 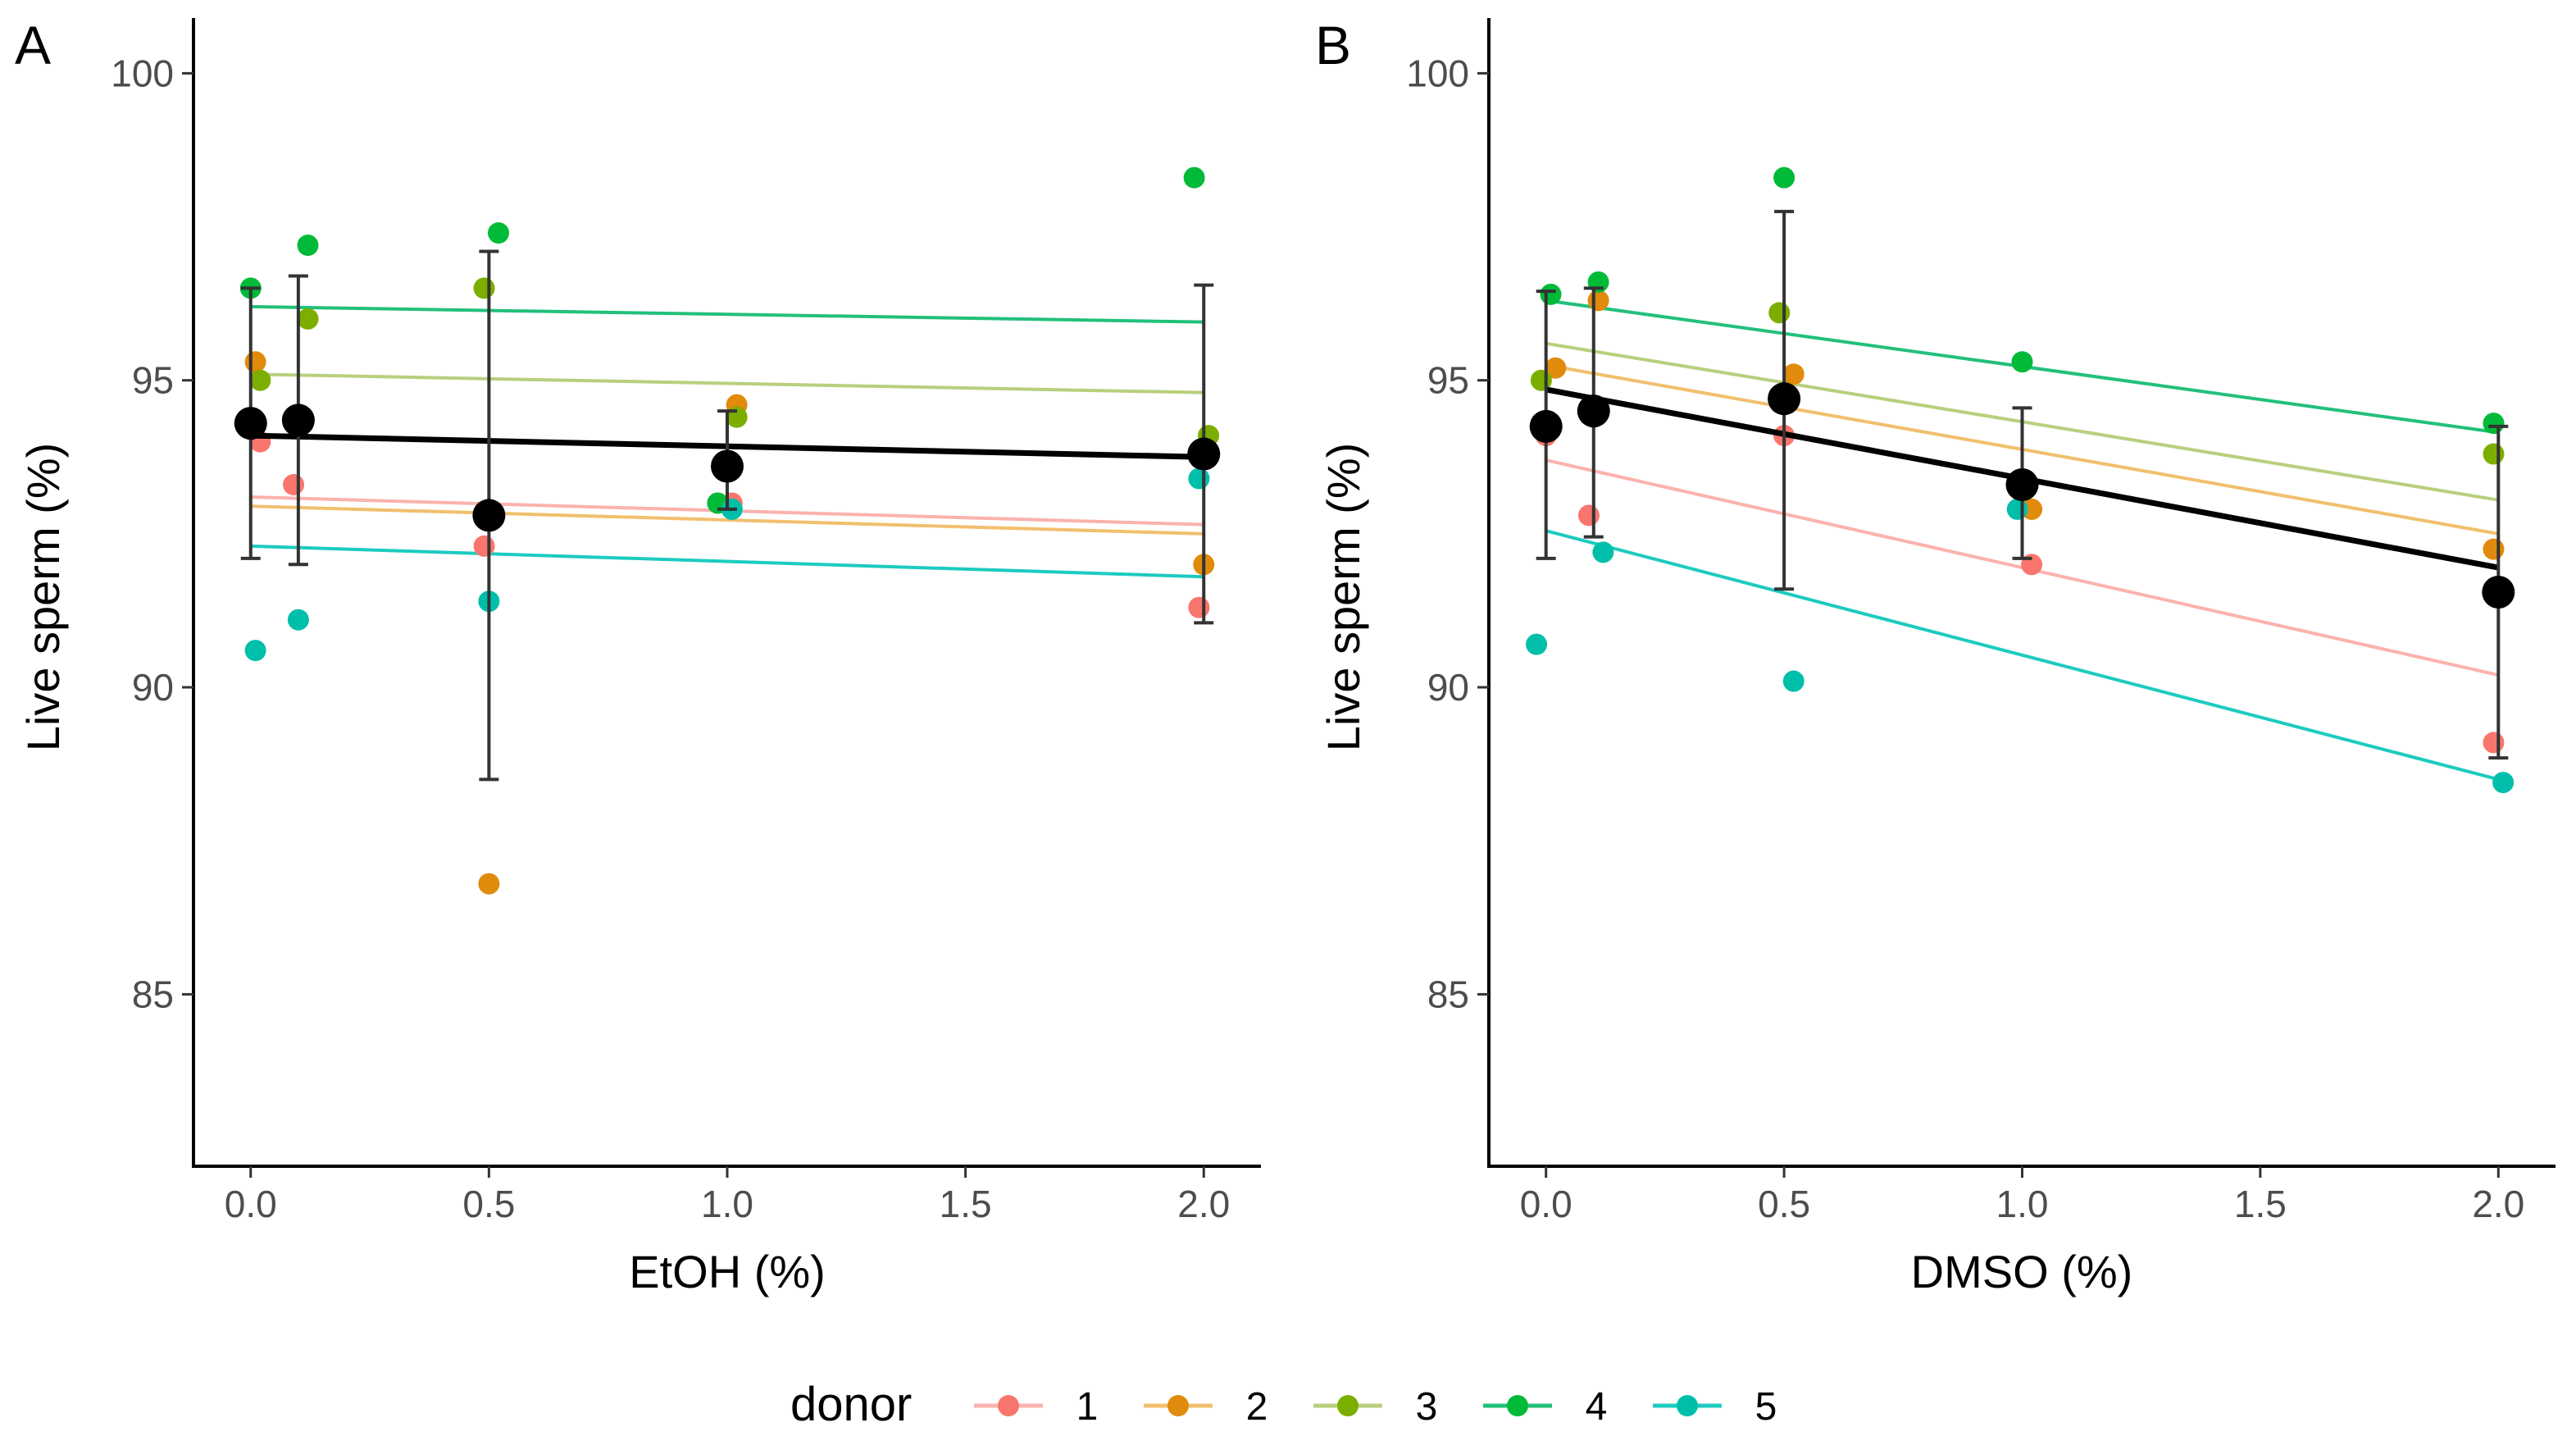 What do you see at coordinates (153, 994) in the screenshot?
I see `panel-a-y-tick-label: 85` at bounding box center [153, 994].